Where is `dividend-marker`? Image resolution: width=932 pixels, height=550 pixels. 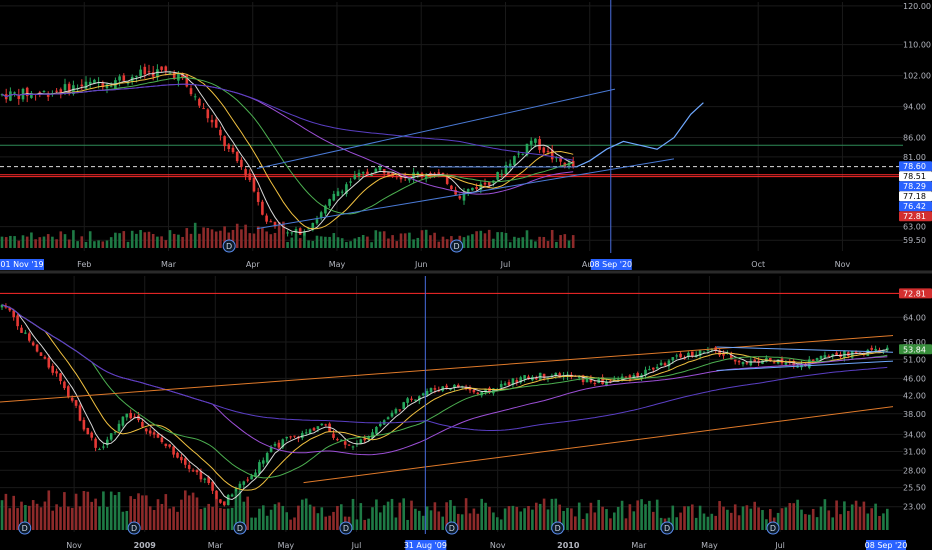
dividend-marker is located at coordinates (346, 528).